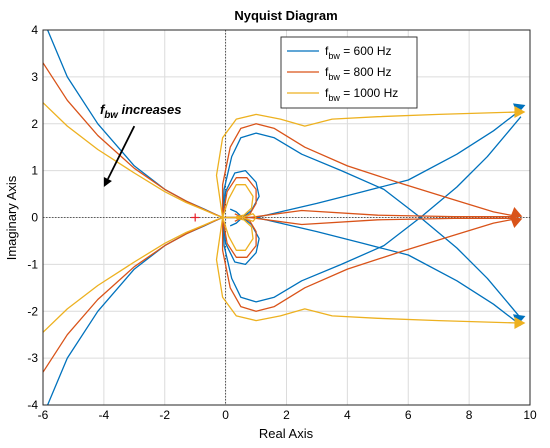  Describe the element at coordinates (285, 15) in the screenshot. I see `chart-title: Nyquist Diagram` at that location.